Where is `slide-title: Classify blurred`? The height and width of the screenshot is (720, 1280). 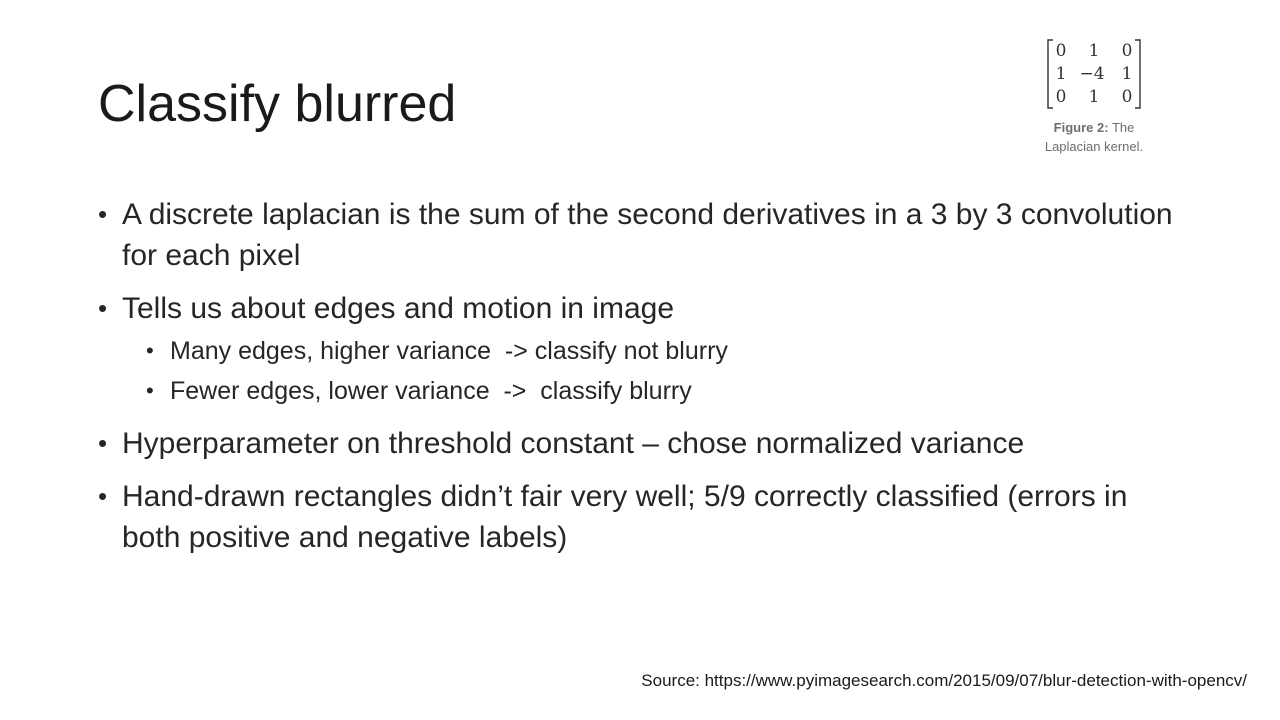
slide-title: Classify blurred is located at coordinates (277, 104).